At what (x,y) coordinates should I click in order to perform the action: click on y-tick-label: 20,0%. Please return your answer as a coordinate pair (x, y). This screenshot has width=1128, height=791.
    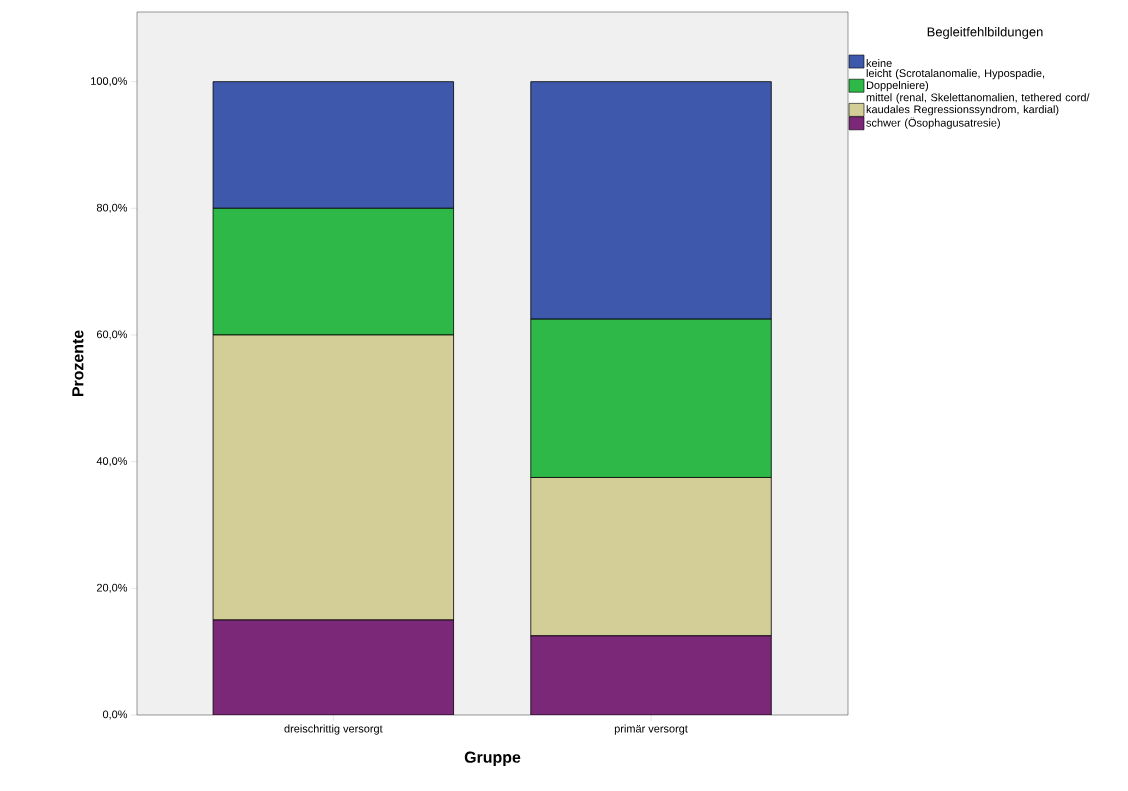
    Looking at the image, I should click on (112, 588).